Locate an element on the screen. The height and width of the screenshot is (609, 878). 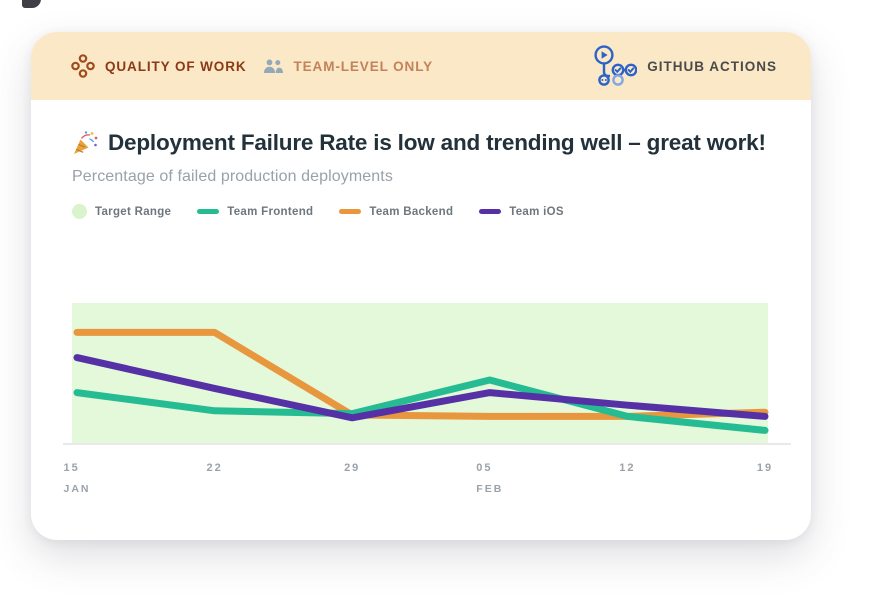
x-axis: 15 JAN 22 29 05 FEB 12 19 is located at coordinates (427, 476).